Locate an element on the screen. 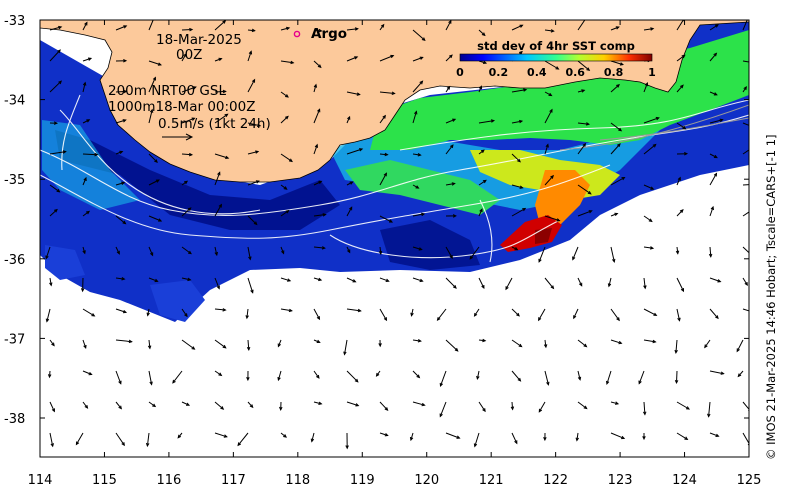 The image size is (791, 492). sst-patch-east is located at coordinates (735, 152).